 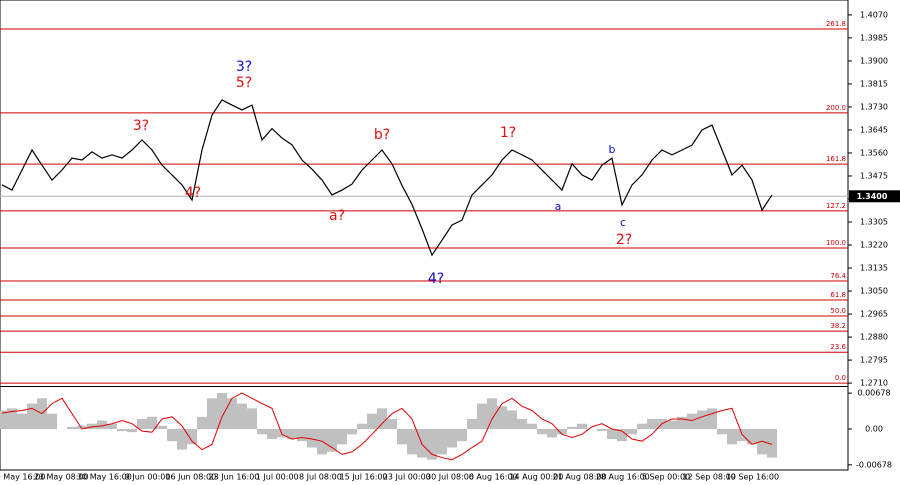 What do you see at coordinates (874, 291) in the screenshot?
I see `y-tick-label: 1.3050` at bounding box center [874, 291].